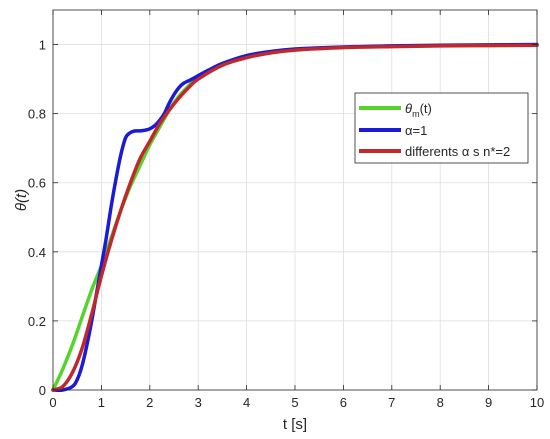 This screenshot has height=439, width=550. Describe the element at coordinates (416, 130) in the screenshot. I see `legend-label-alpha-1: α=1` at that location.